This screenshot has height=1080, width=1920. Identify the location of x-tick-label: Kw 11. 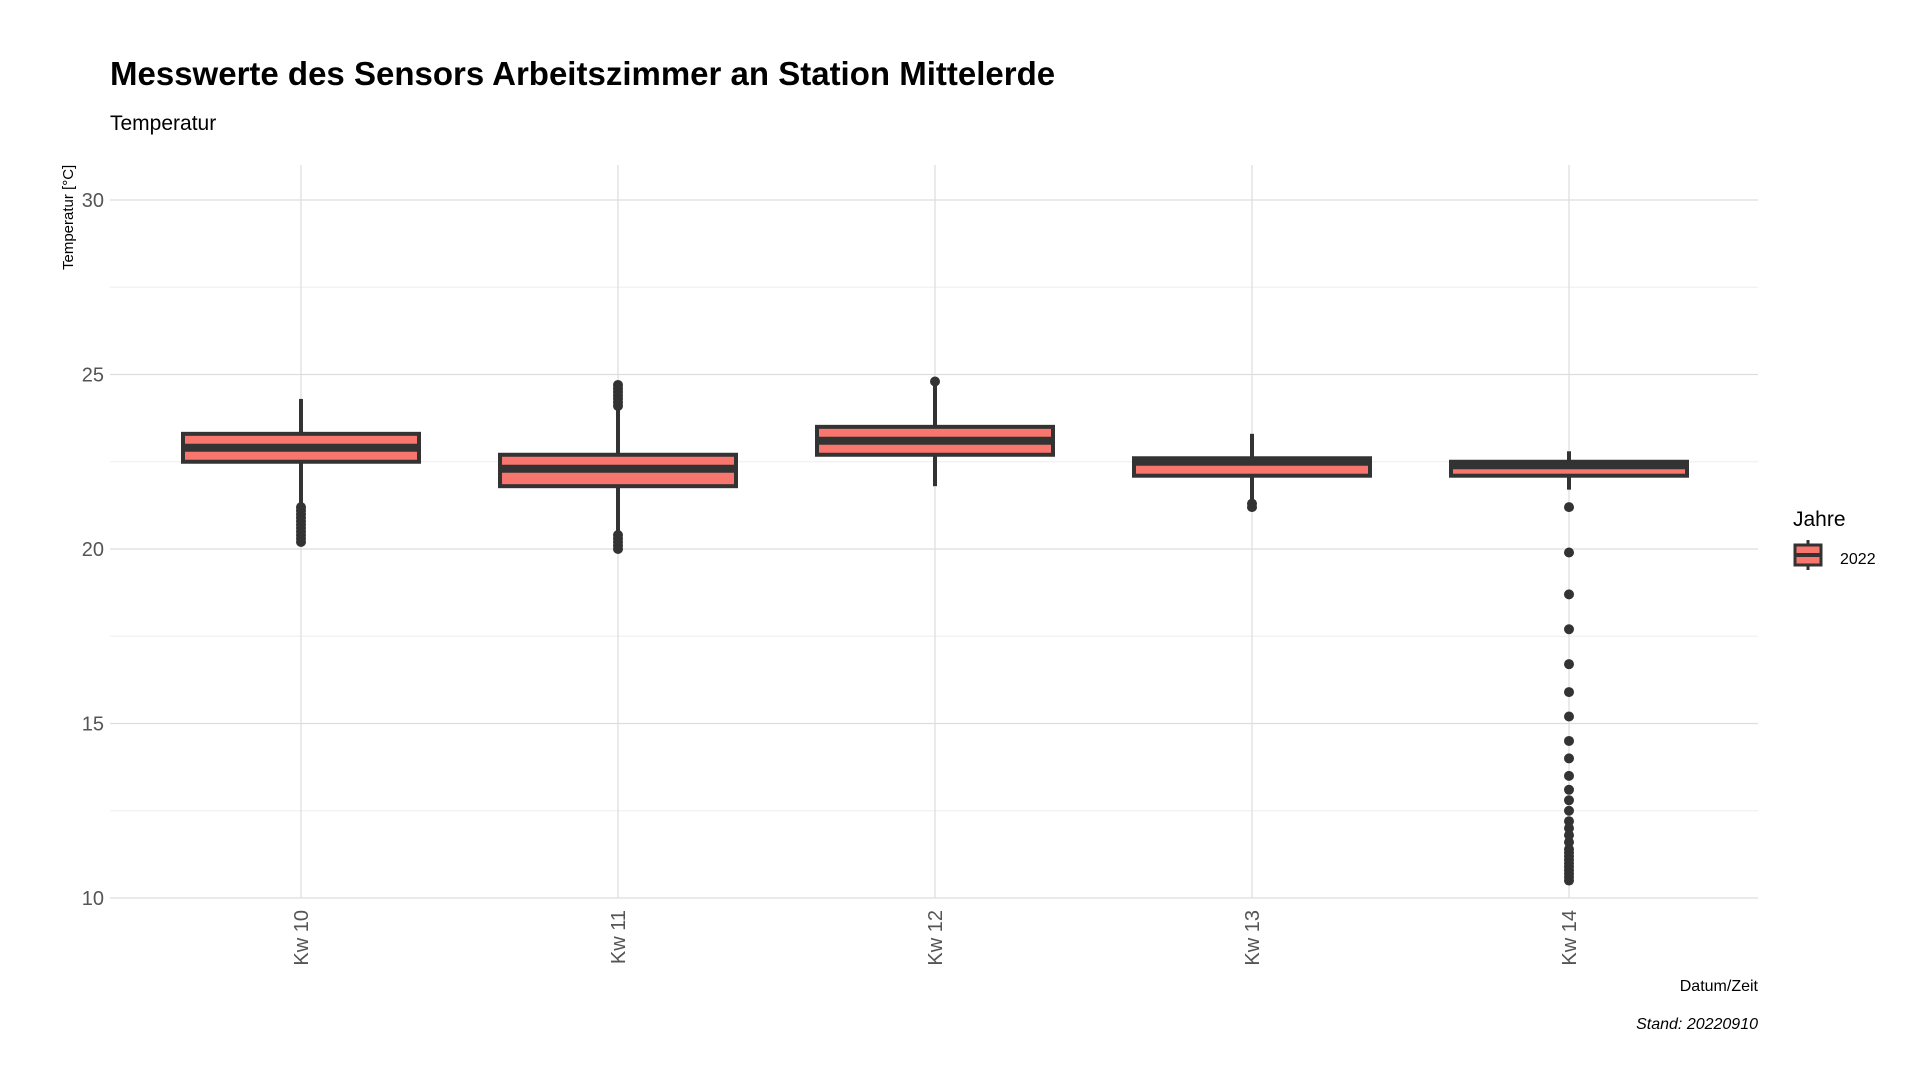
(619, 937).